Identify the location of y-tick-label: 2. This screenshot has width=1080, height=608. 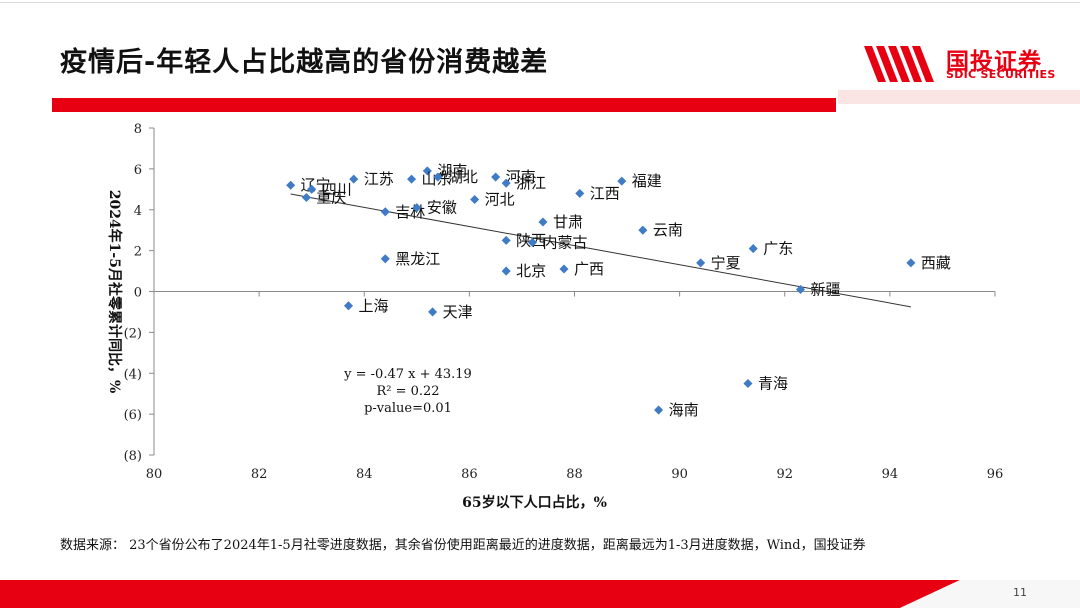
(138, 252).